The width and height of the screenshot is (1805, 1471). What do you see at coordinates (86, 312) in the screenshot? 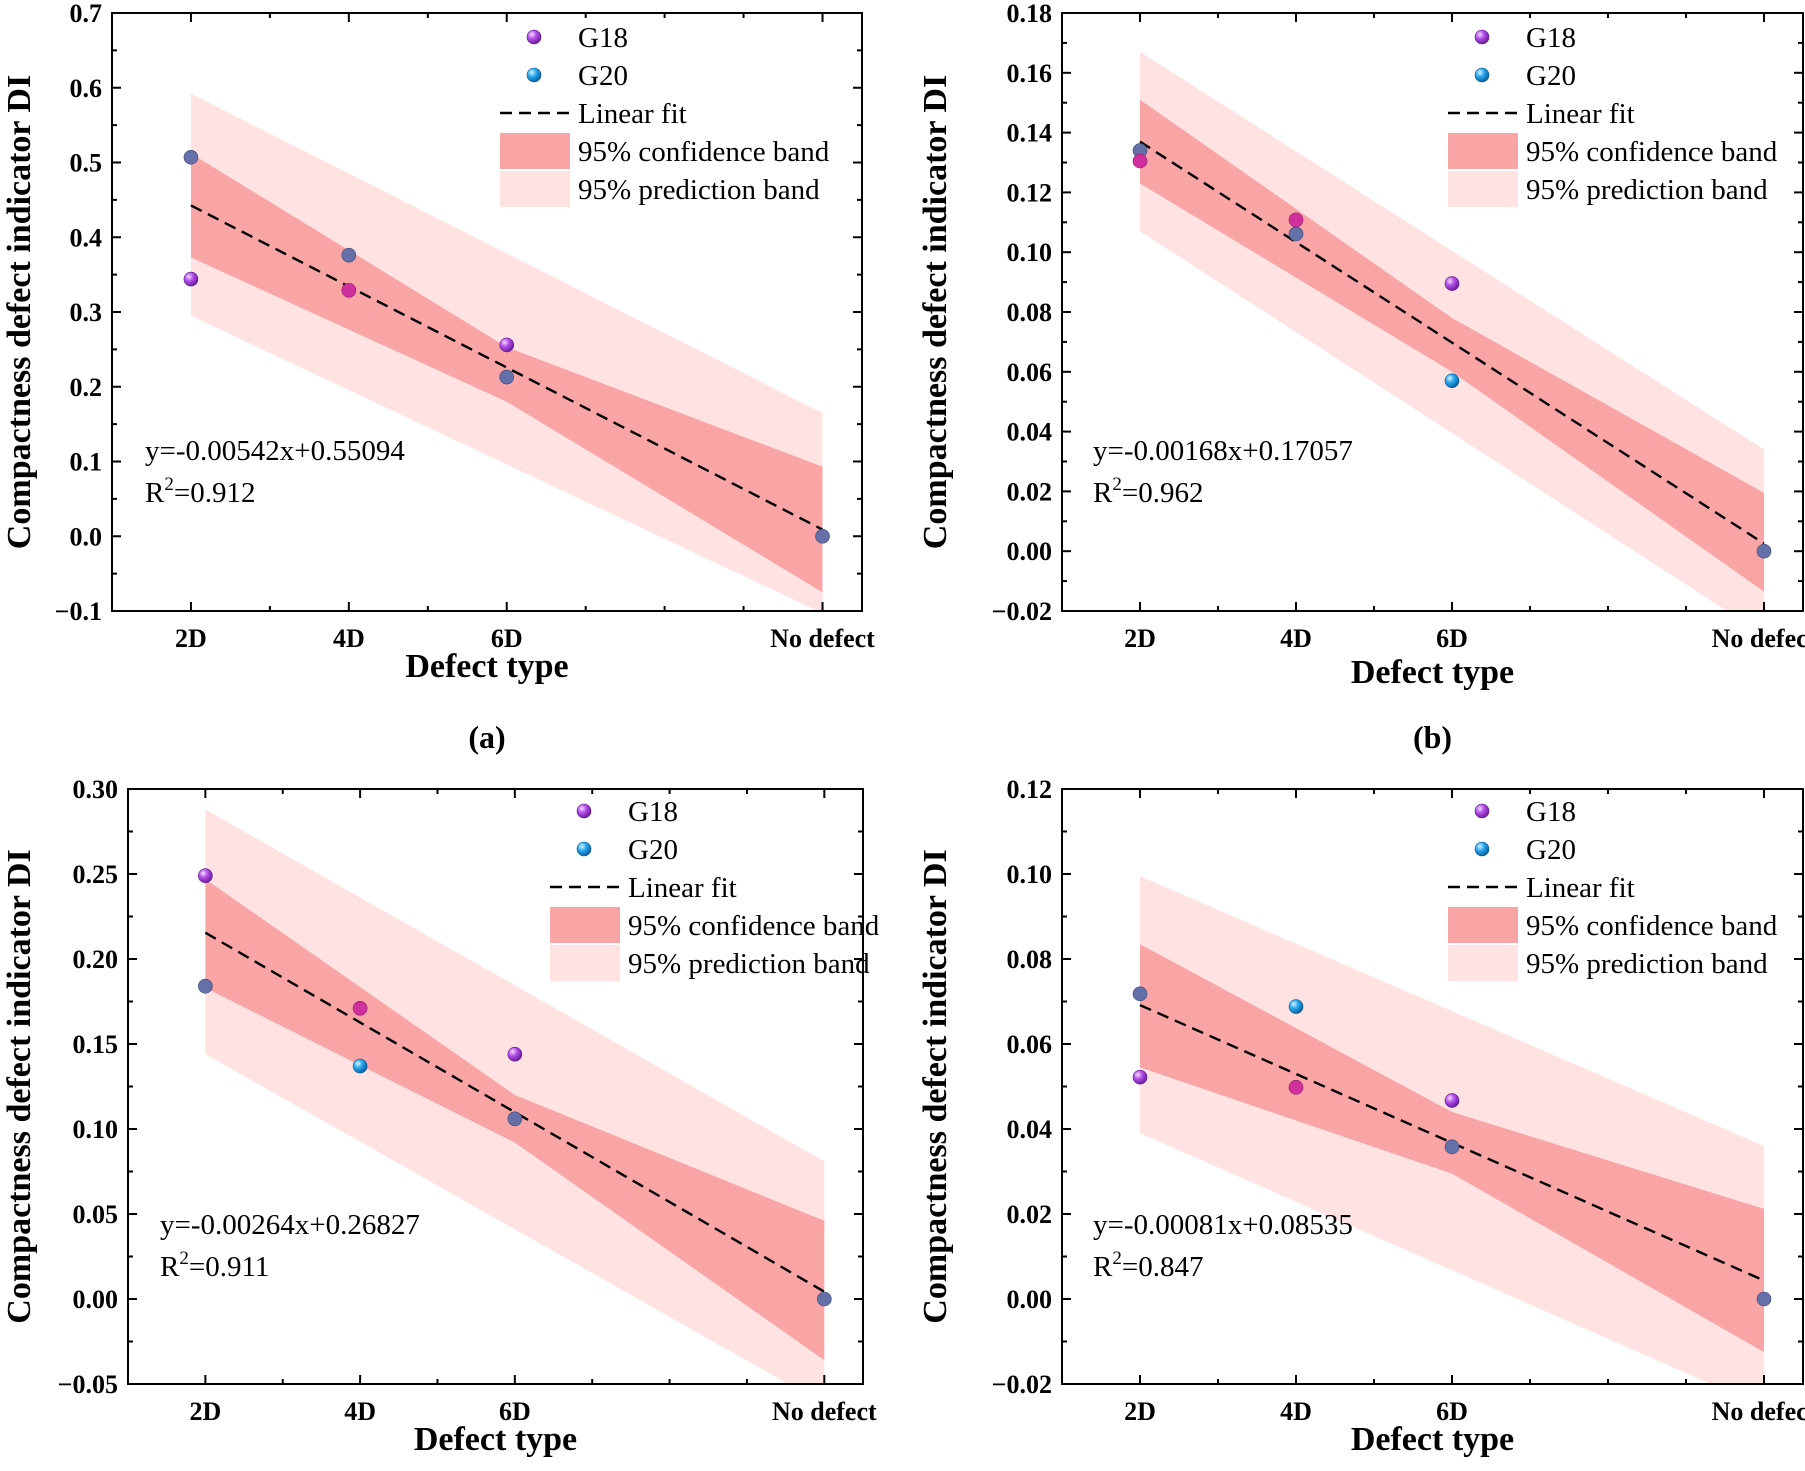
I see `y-tick-label: 0.3` at bounding box center [86, 312].